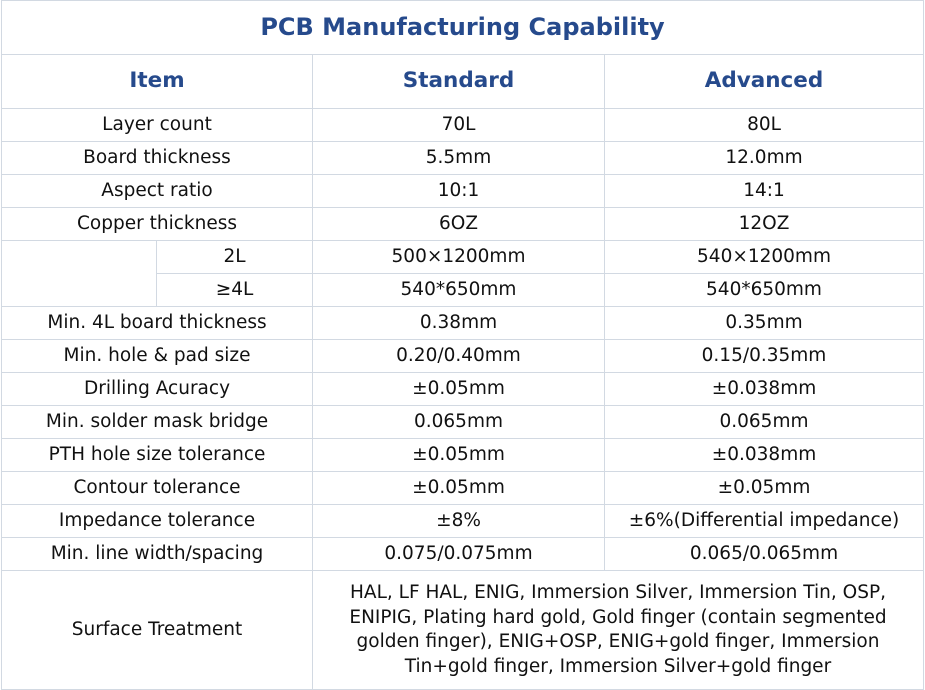 The height and width of the screenshot is (690, 925). Describe the element at coordinates (157, 323) in the screenshot. I see `row-label: Min. 4L board thickness` at that location.